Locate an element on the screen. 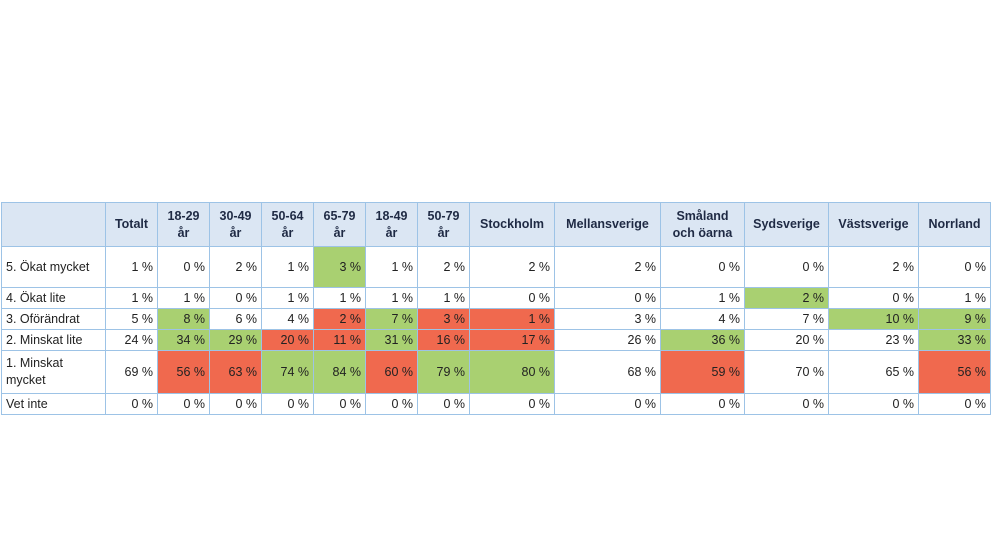  table-cell: 68 % is located at coordinates (607, 372).